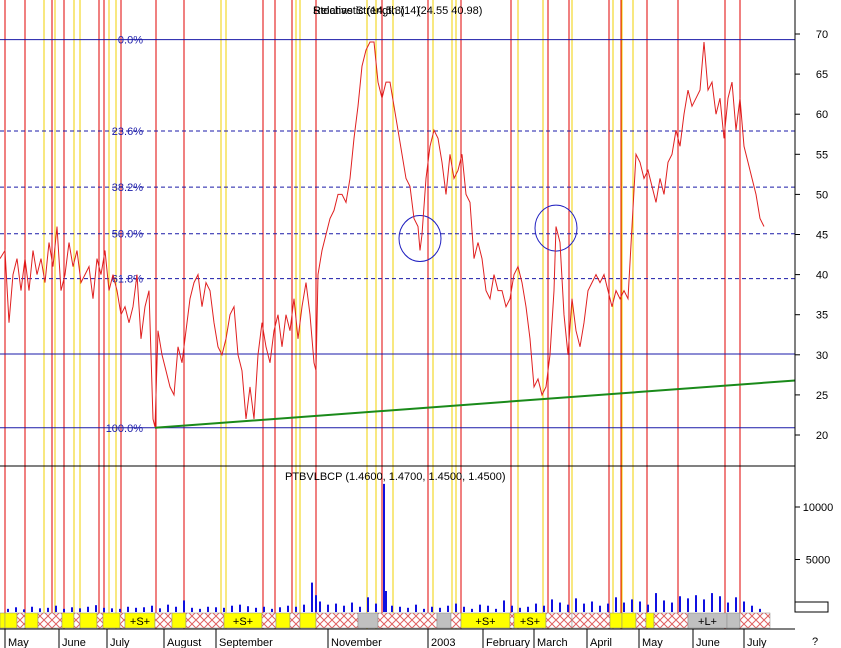 The width and height of the screenshot is (841, 648). I want to click on upper-tick-label-7: 55, so click(822, 155).